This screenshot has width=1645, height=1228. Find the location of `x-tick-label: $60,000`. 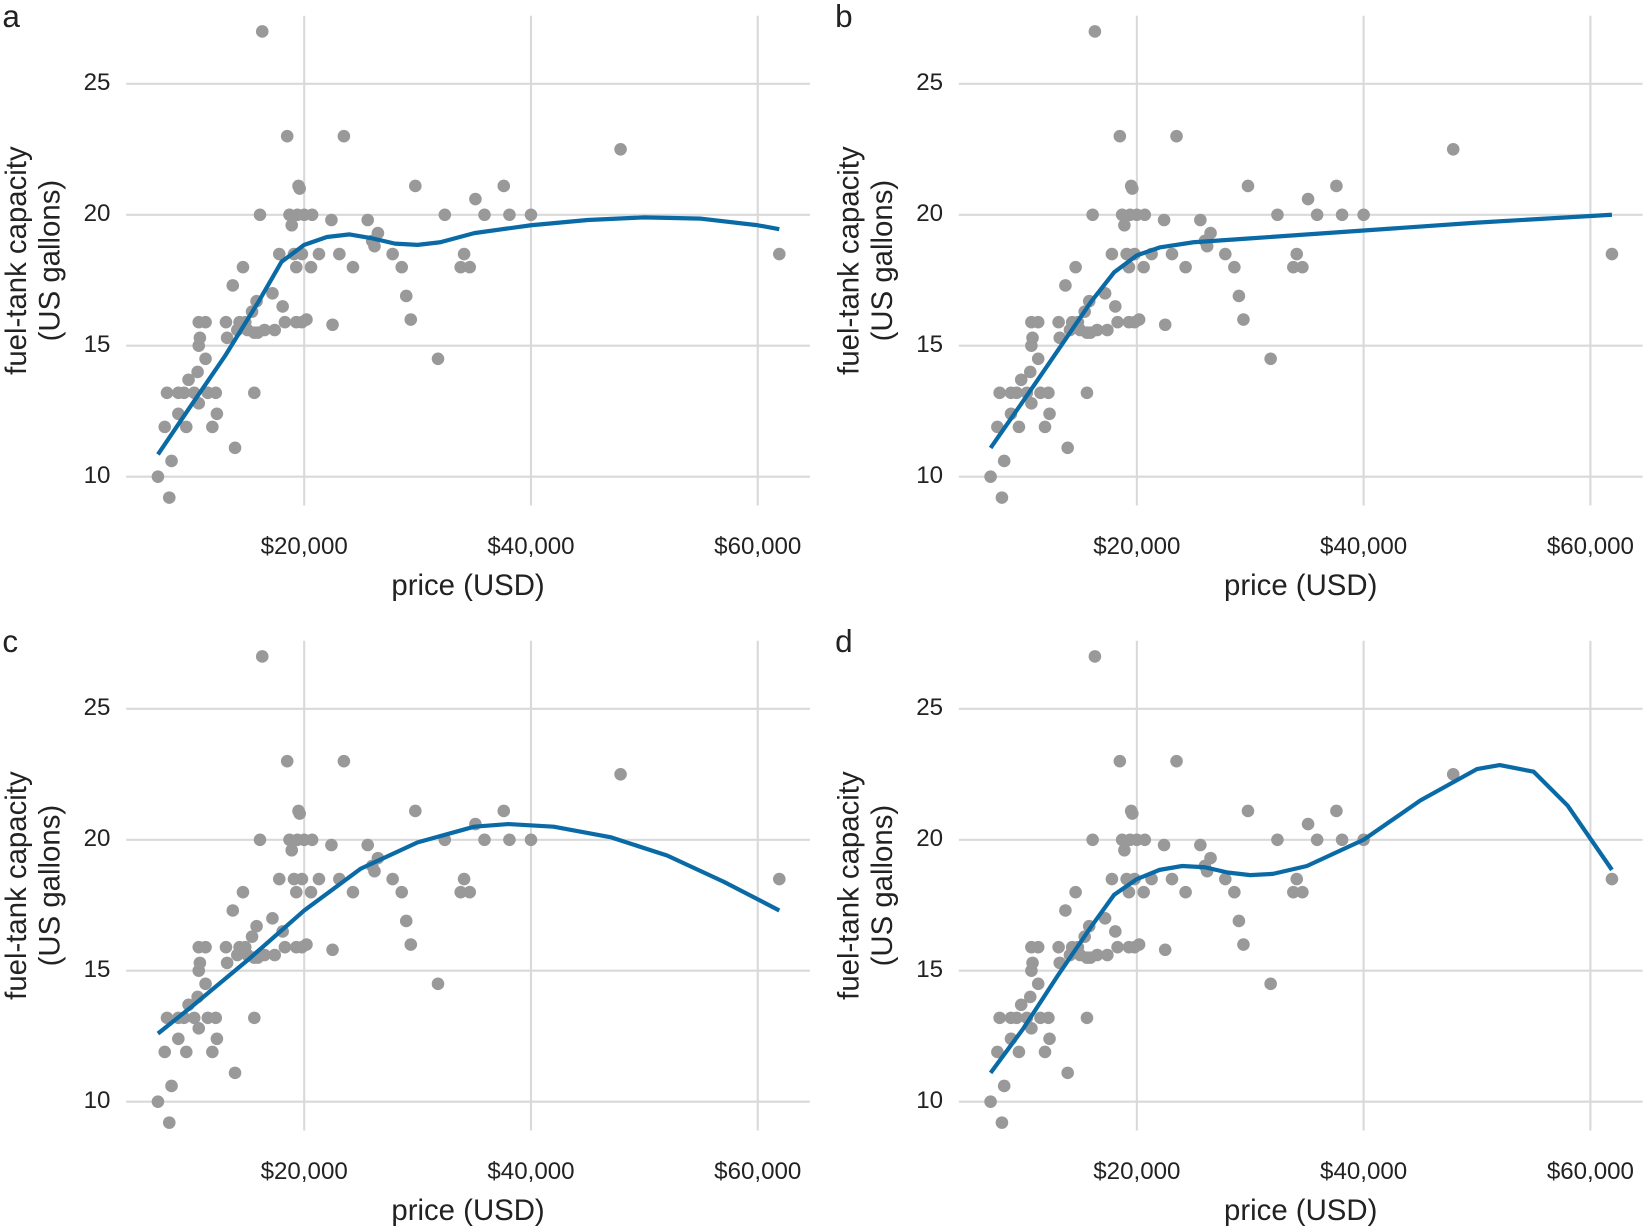

x-tick-label: $60,000 is located at coordinates (1590, 546).